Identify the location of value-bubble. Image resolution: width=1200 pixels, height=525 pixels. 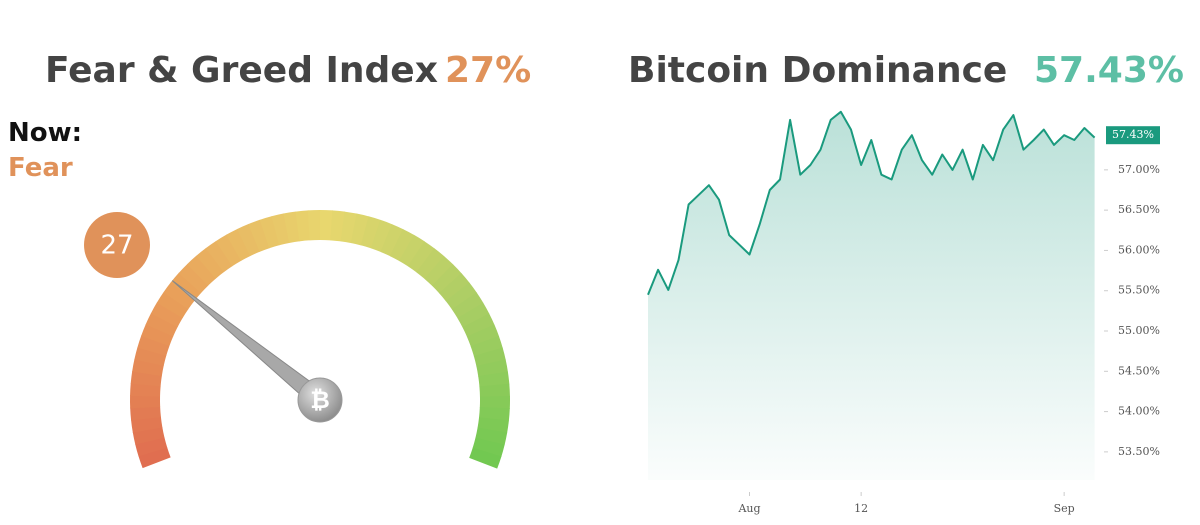
(117, 245).